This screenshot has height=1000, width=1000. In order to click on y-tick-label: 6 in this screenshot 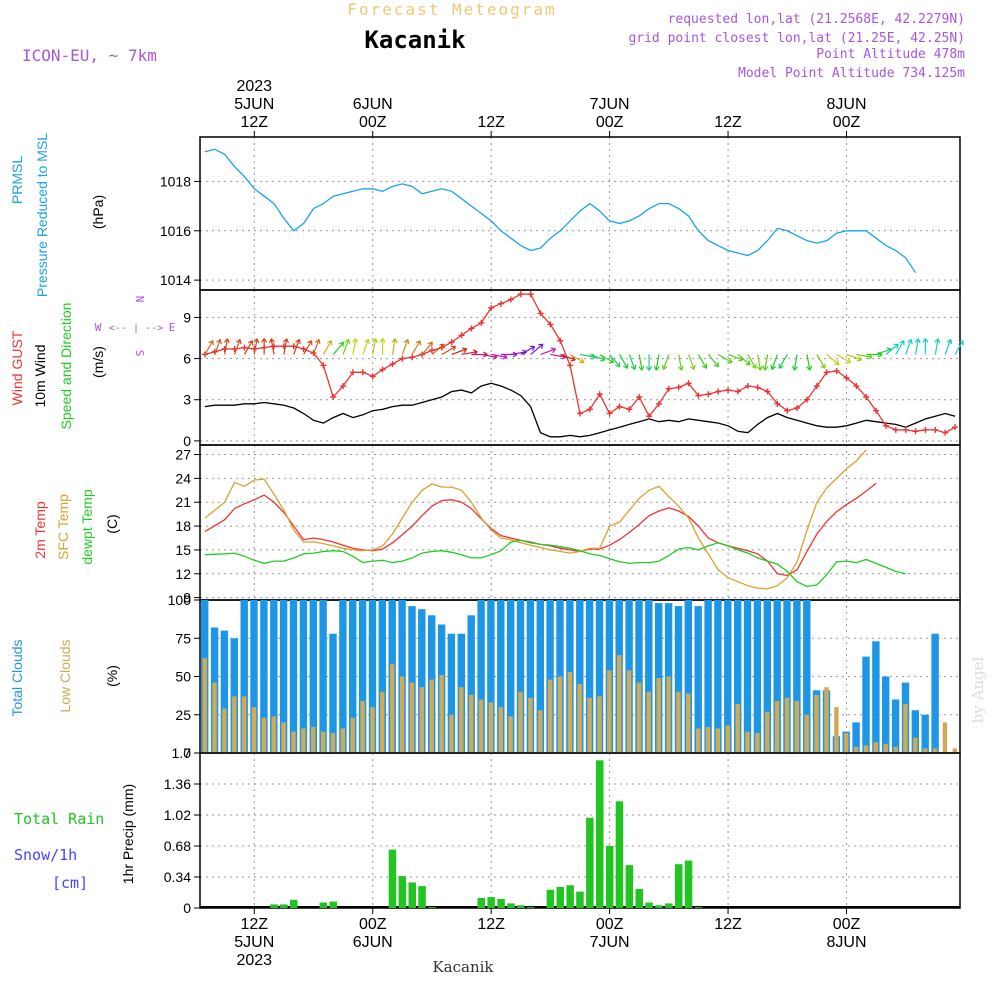, I will do `click(187, 359)`.